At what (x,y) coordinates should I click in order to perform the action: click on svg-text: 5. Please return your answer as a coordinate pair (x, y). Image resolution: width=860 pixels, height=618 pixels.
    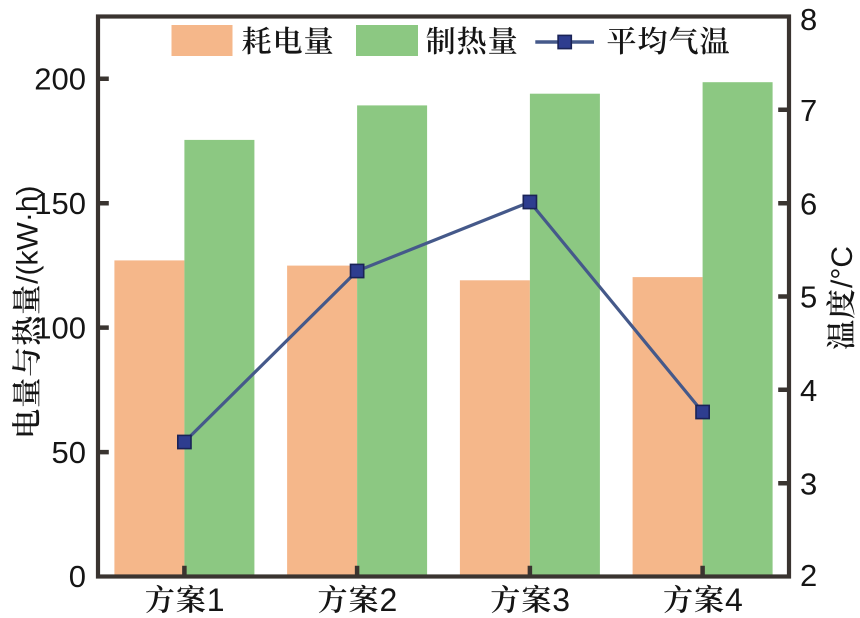
    Looking at the image, I should click on (808, 297).